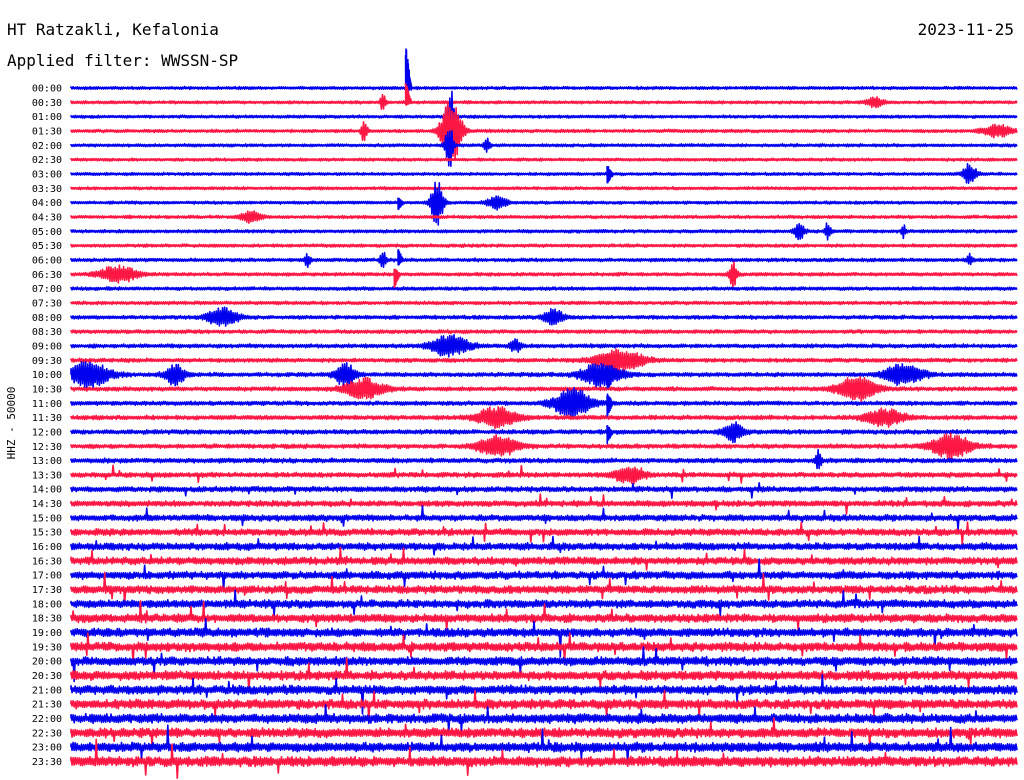 Image resolution: width=1024 pixels, height=780 pixels. What do you see at coordinates (47, 246) in the screenshot?
I see `row-tick-label: 05:30` at bounding box center [47, 246].